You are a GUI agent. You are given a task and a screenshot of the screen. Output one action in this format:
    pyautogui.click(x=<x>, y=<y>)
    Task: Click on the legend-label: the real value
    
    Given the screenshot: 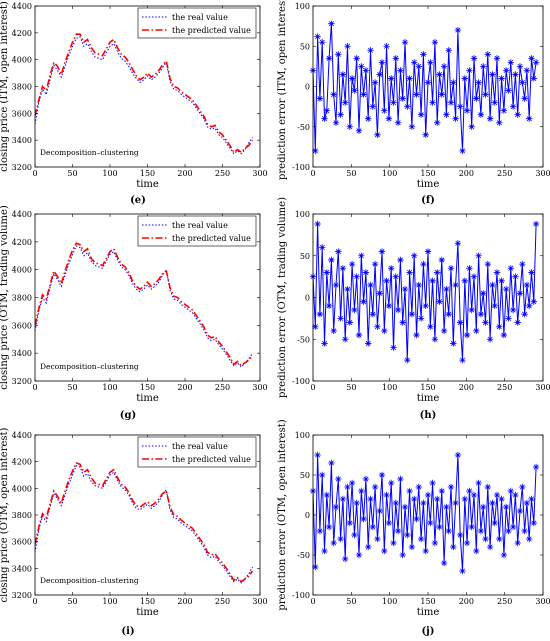 What is the action you would take?
    pyautogui.click(x=200, y=225)
    